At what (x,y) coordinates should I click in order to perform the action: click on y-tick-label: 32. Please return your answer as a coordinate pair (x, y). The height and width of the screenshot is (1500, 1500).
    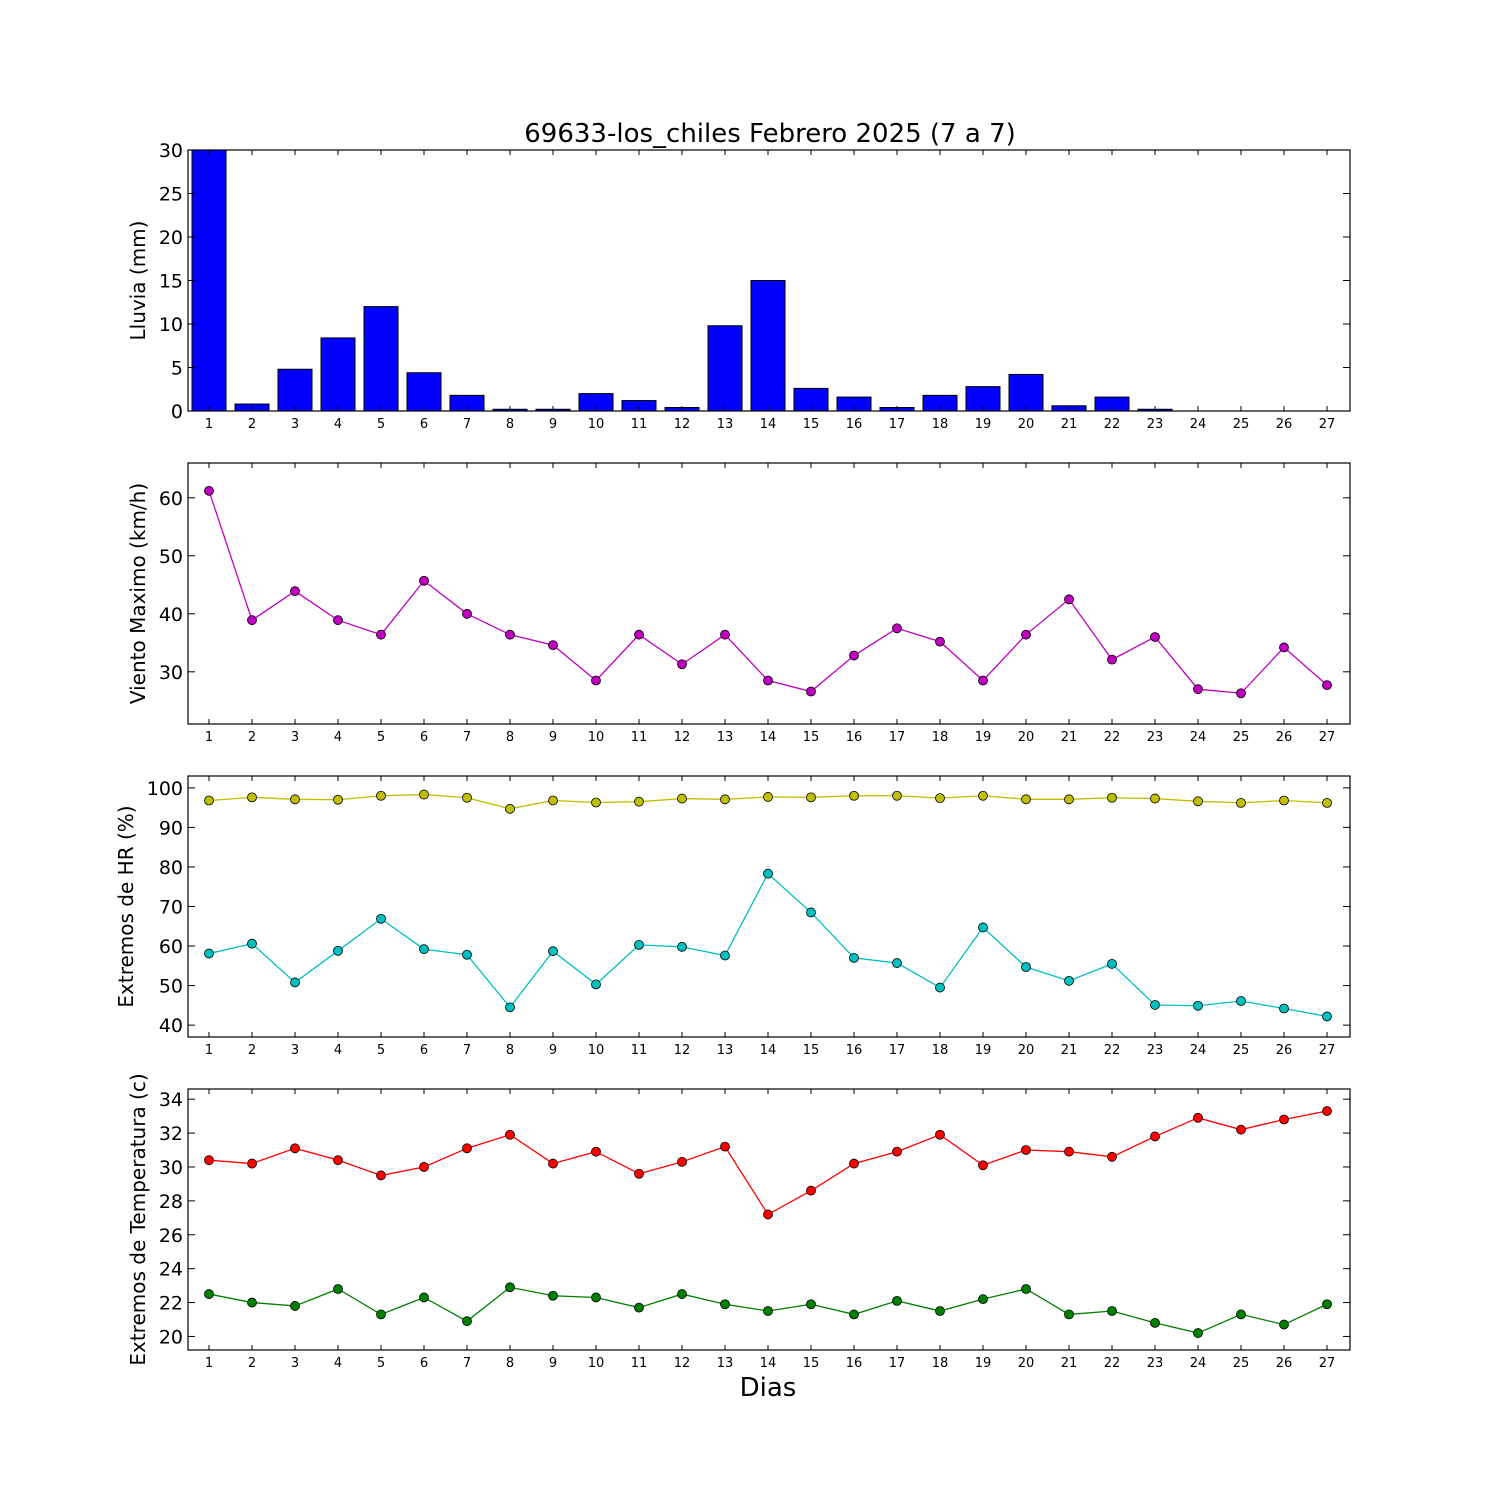
    Looking at the image, I should click on (171, 1134).